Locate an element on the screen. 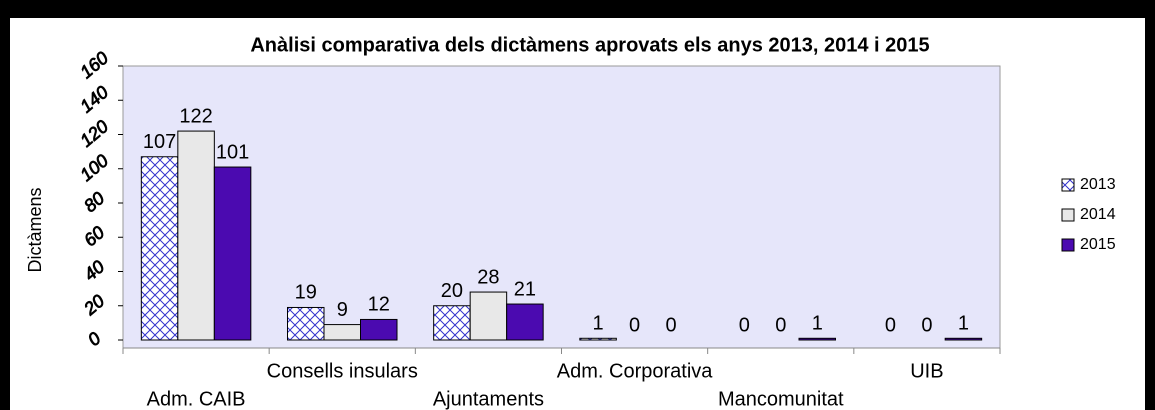  data-label: 107 is located at coordinates (159, 142).